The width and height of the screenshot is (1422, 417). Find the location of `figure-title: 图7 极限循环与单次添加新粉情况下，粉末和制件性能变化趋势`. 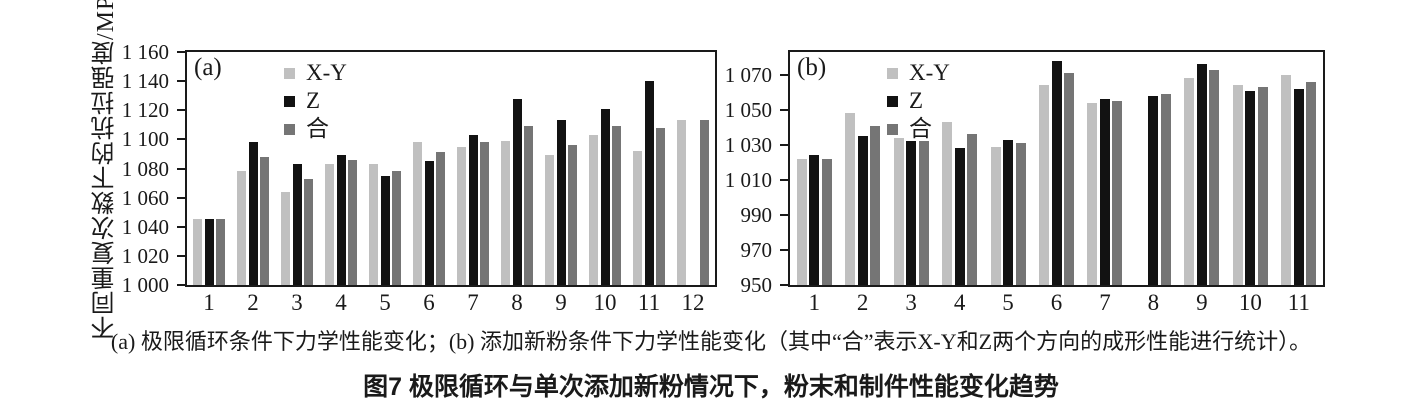

figure-title: 图7 极限循环与单次添加新粉情况下，粉末和制件性能变化趋势 is located at coordinates (711, 387).